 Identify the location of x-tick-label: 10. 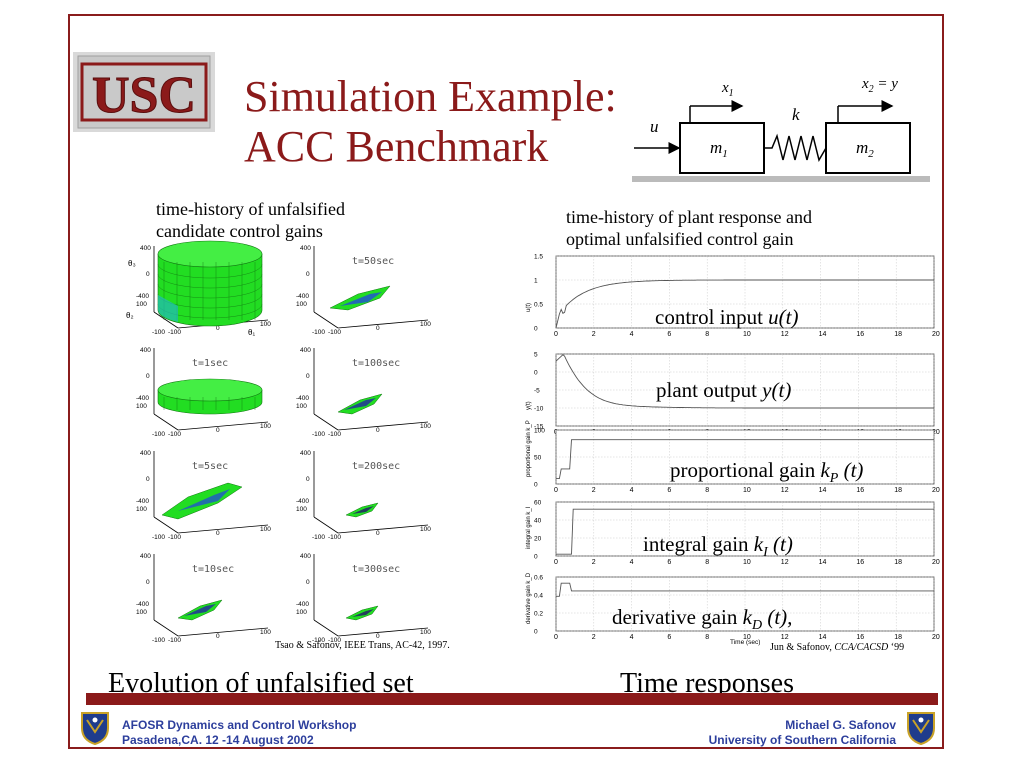
(747, 334).